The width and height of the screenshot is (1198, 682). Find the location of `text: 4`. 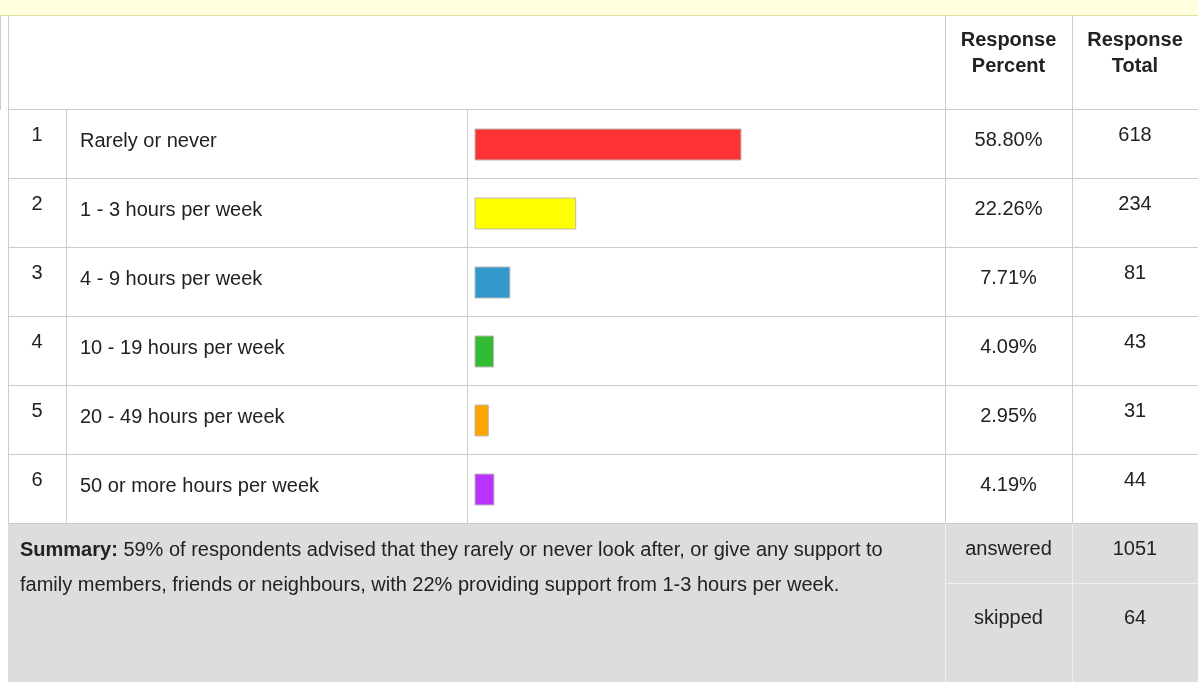

text: 4 is located at coordinates (37, 341).